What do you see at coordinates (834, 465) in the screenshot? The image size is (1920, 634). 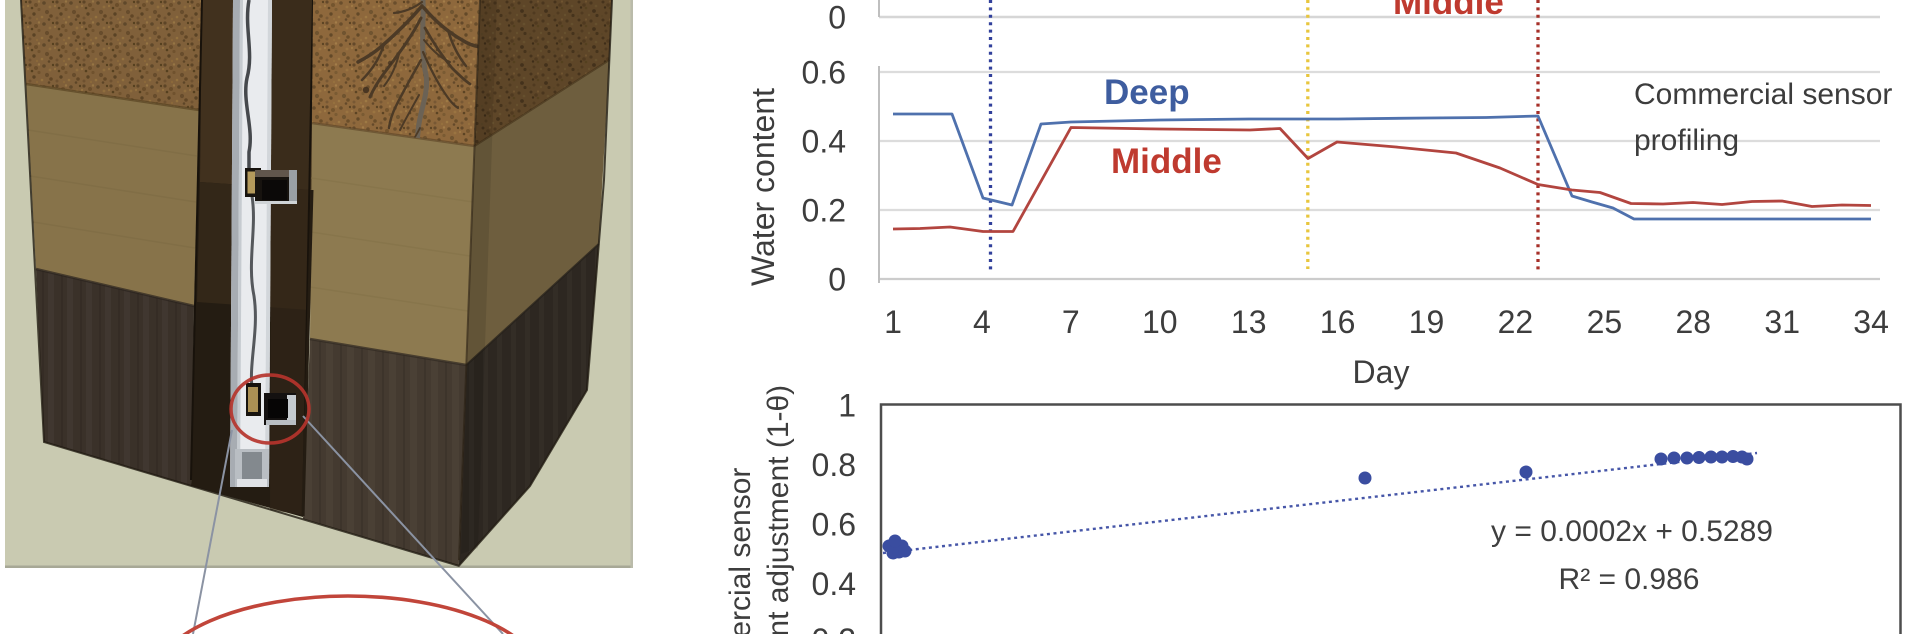 I see `svg-text: 0.8` at bounding box center [834, 465].